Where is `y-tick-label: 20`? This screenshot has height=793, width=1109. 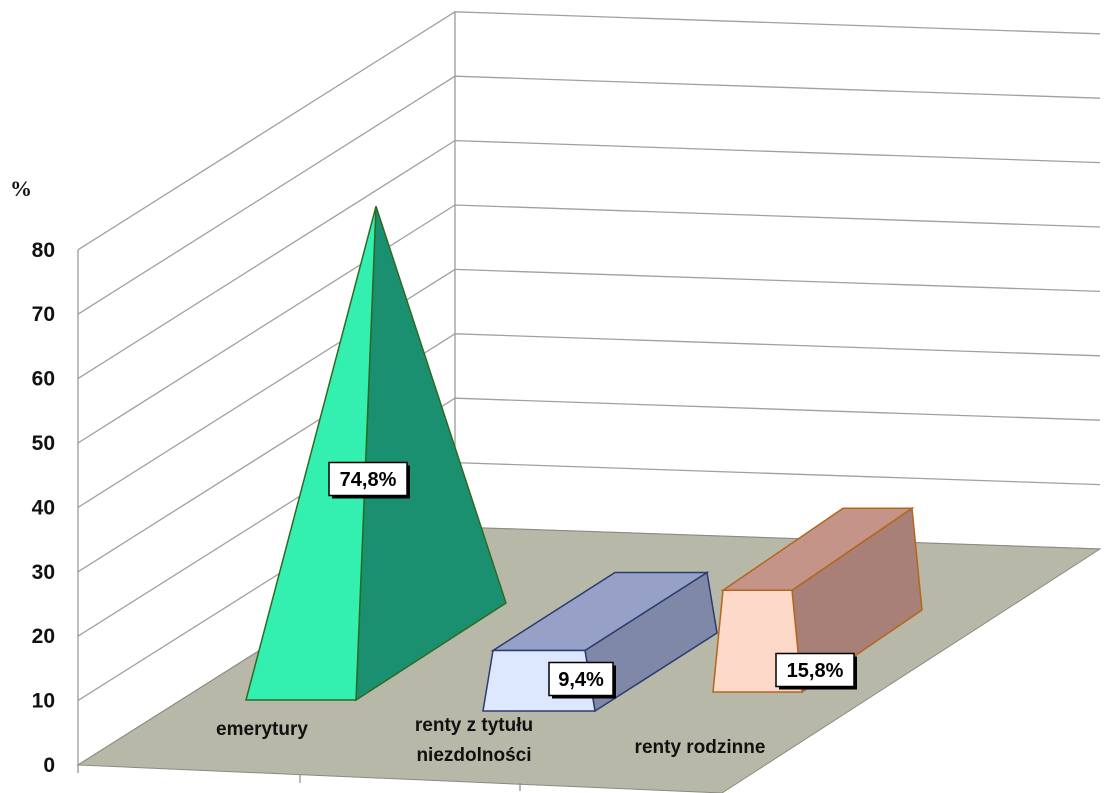 y-tick-label: 20 is located at coordinates (43, 636).